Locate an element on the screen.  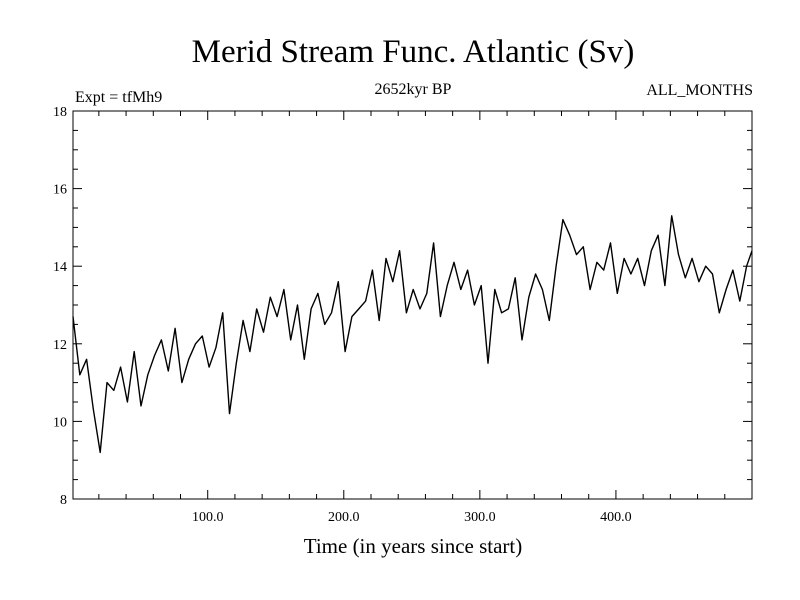
subtitle-experiment: Expt = tfMh9 is located at coordinates (118, 97).